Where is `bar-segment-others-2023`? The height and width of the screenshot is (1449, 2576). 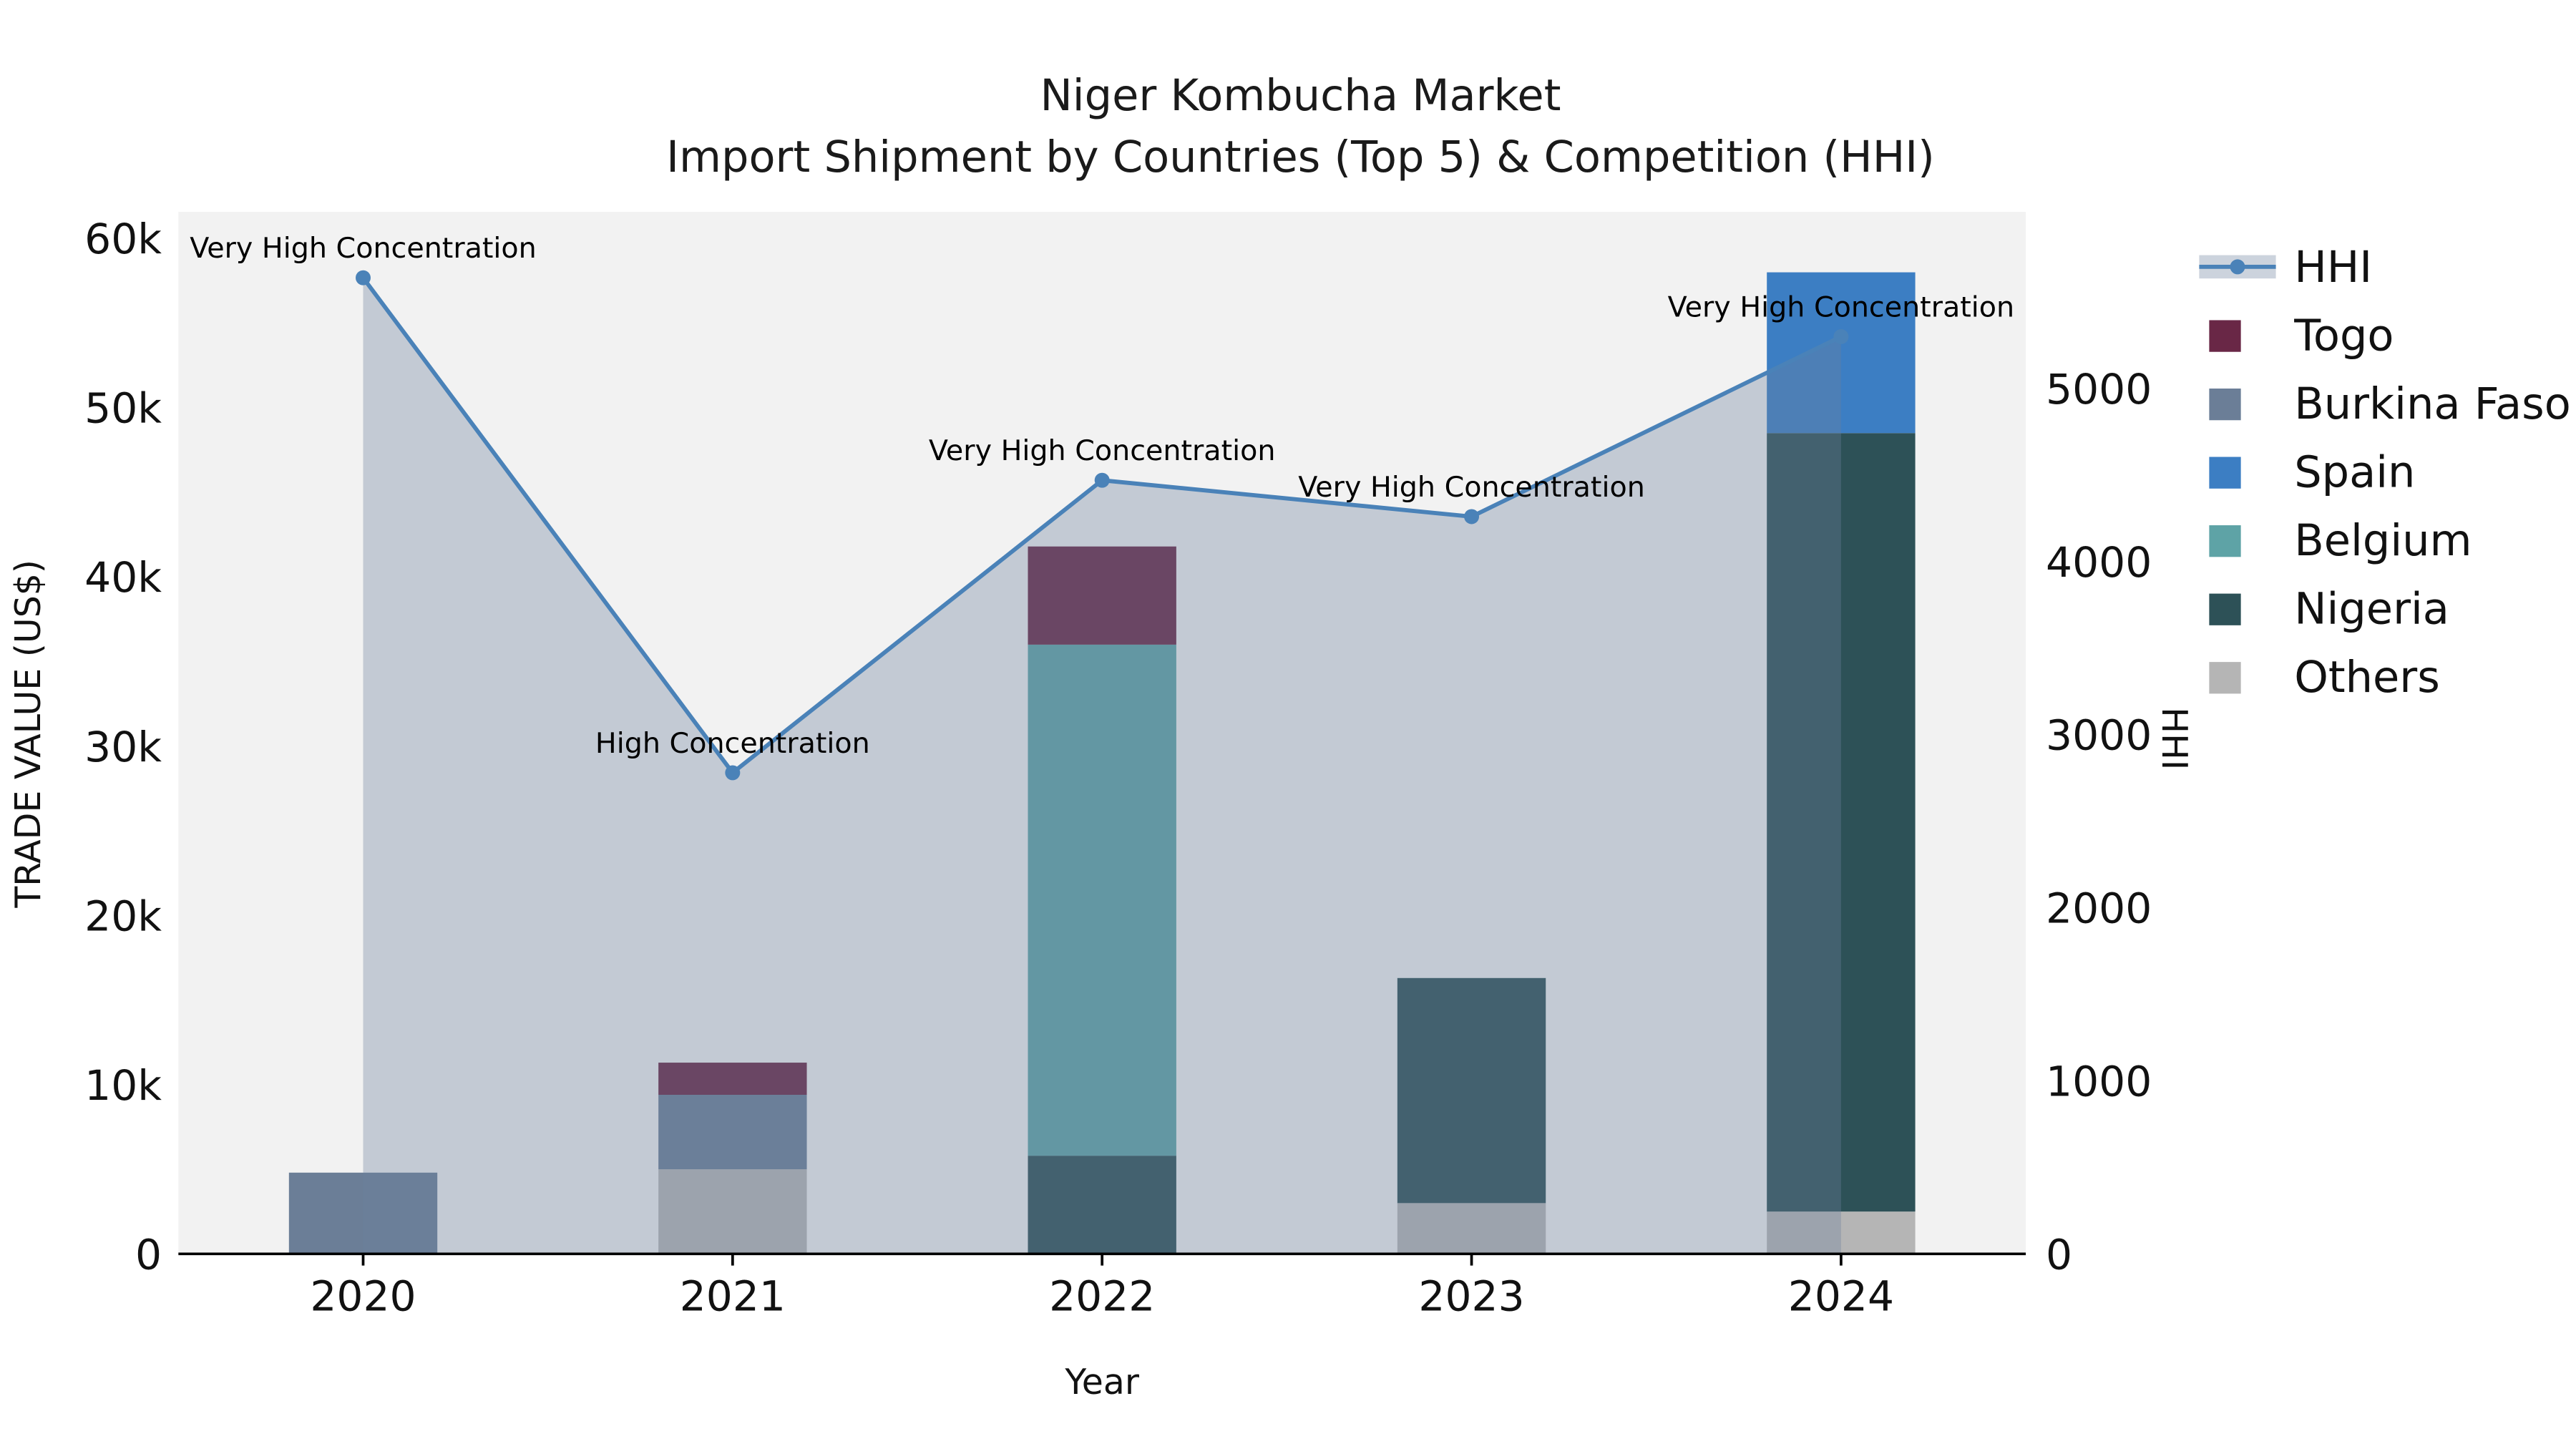 bar-segment-others-2023 is located at coordinates (1471, 1228).